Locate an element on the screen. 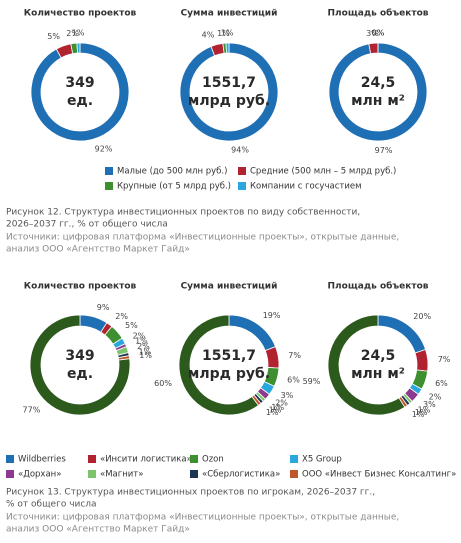 This screenshot has width=461, height=543. value-label: 92% is located at coordinates (104, 149).